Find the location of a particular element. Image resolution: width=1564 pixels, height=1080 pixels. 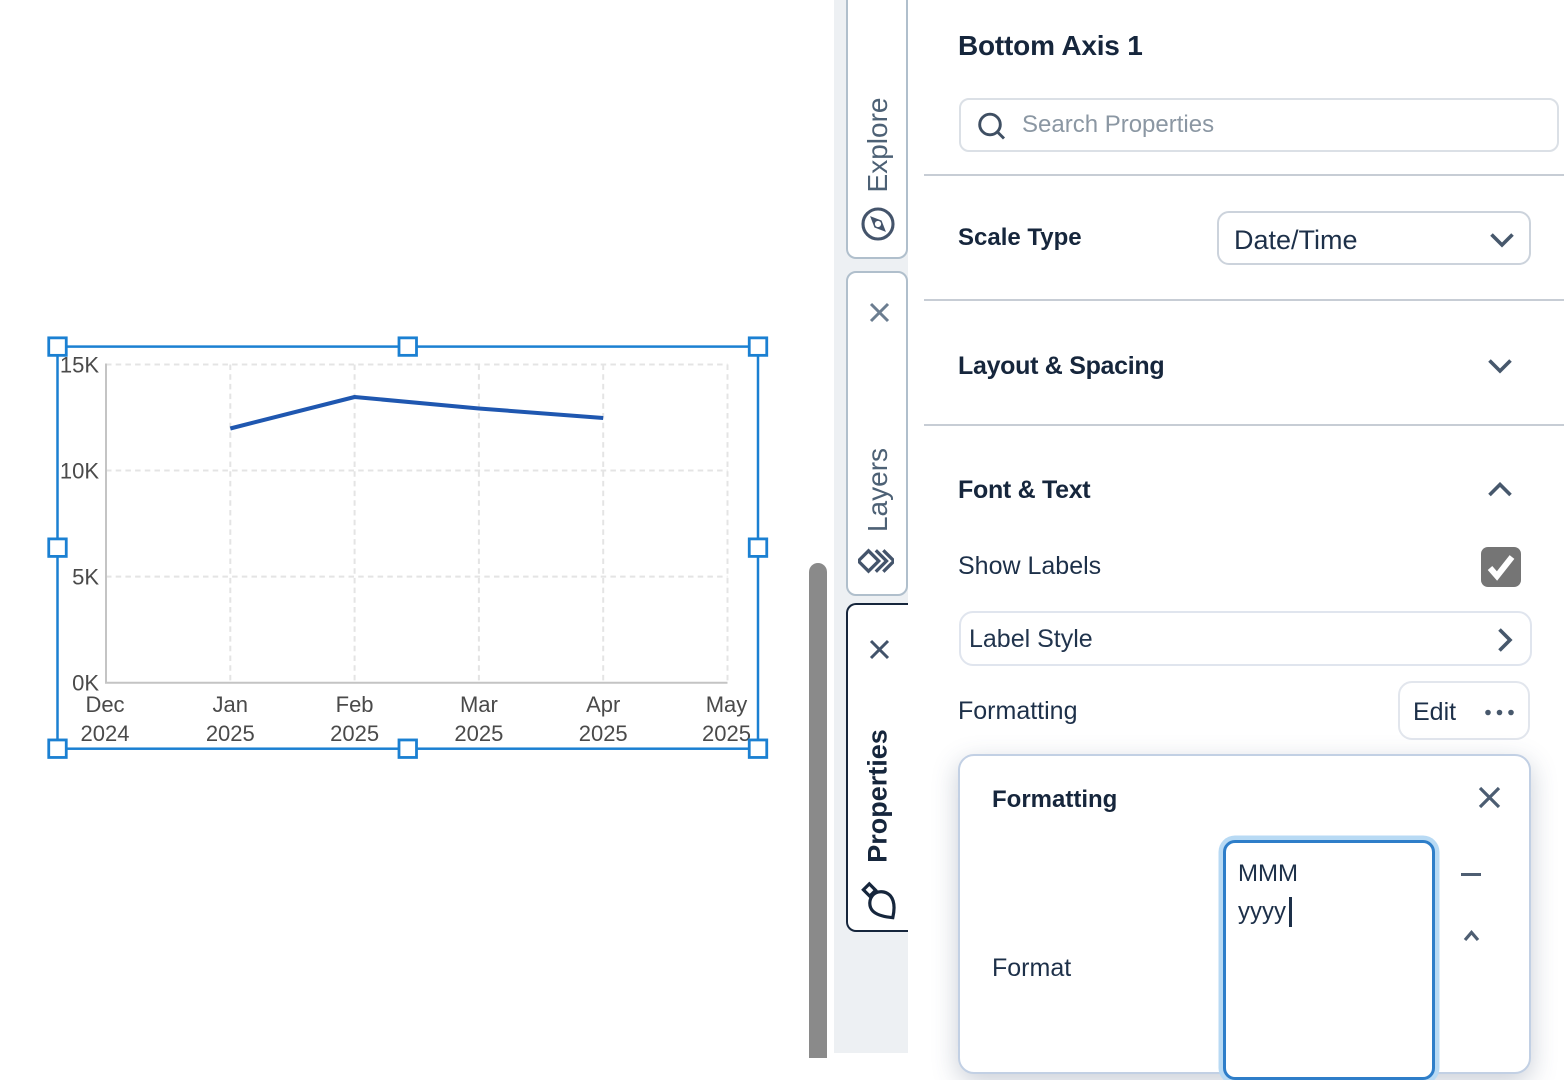

svg-text: May is located at coordinates (727, 704).